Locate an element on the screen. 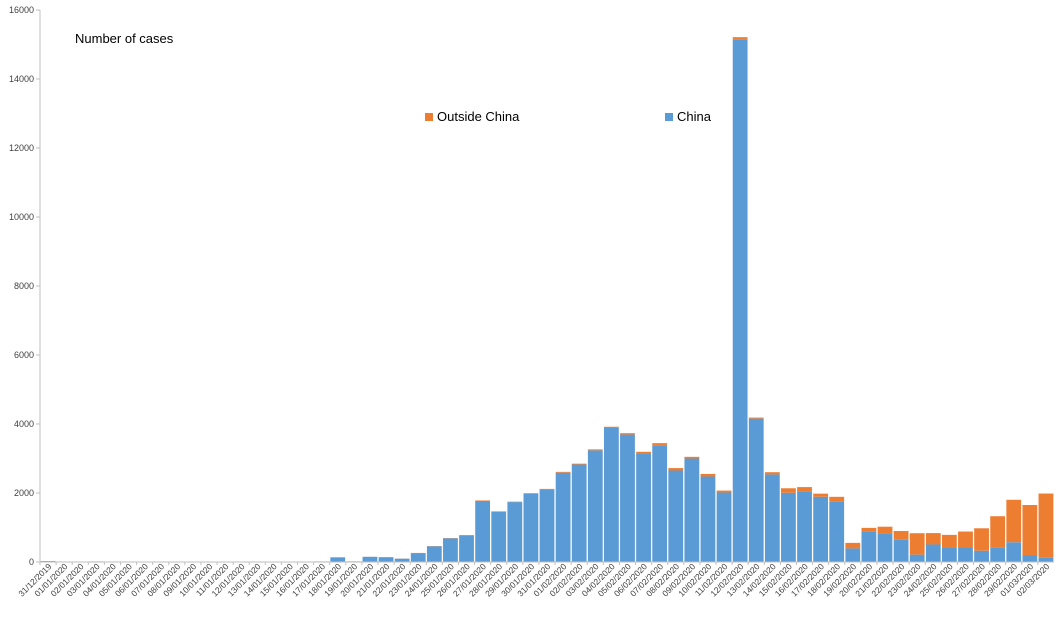 The height and width of the screenshot is (623, 1062). y-tick-label: 16000 is located at coordinates (21, 10).